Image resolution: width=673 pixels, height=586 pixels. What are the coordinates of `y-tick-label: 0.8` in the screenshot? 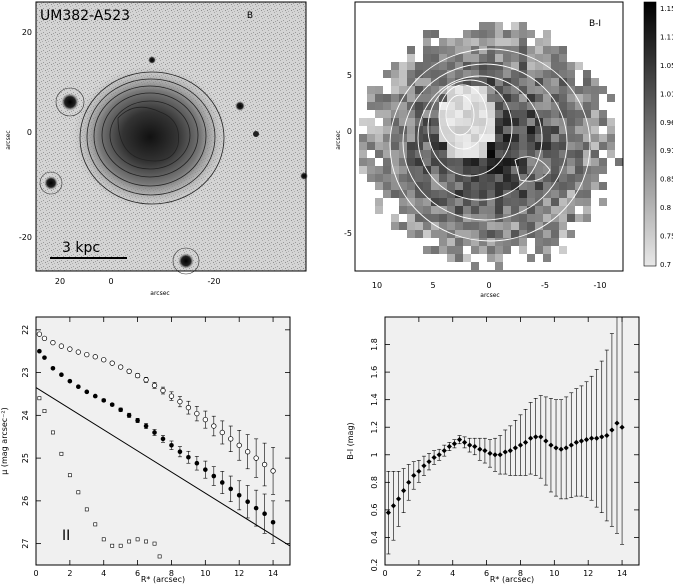 It's located at (374, 482).